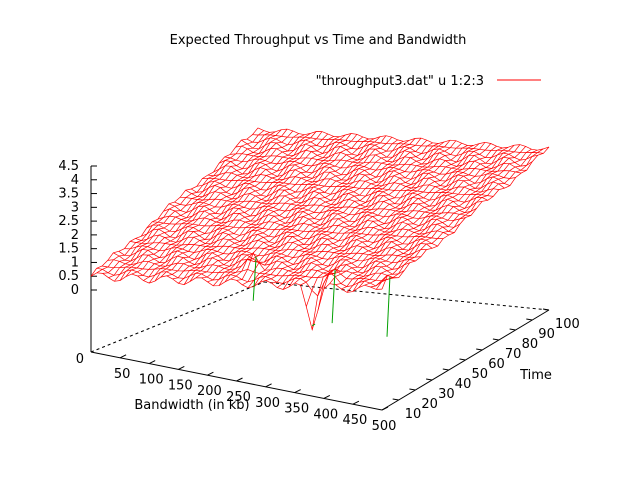  What do you see at coordinates (384, 426) in the screenshot?
I see `x-tick-label: 500` at bounding box center [384, 426].